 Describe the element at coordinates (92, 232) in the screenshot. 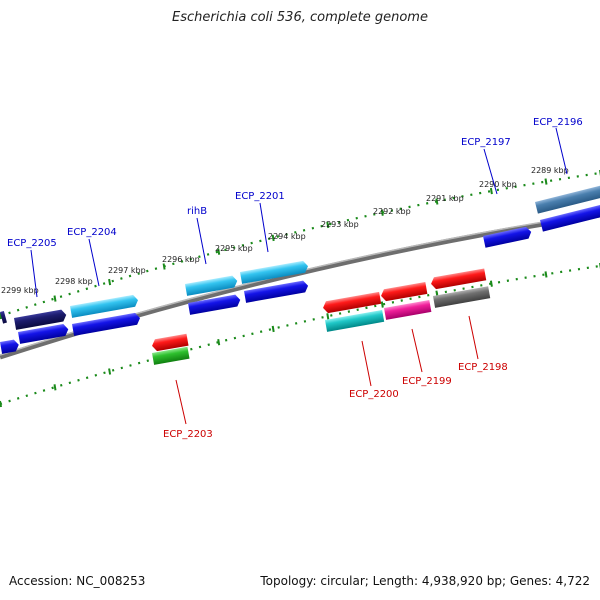

I see `gene-label-forward: ECP_2204` at that location.